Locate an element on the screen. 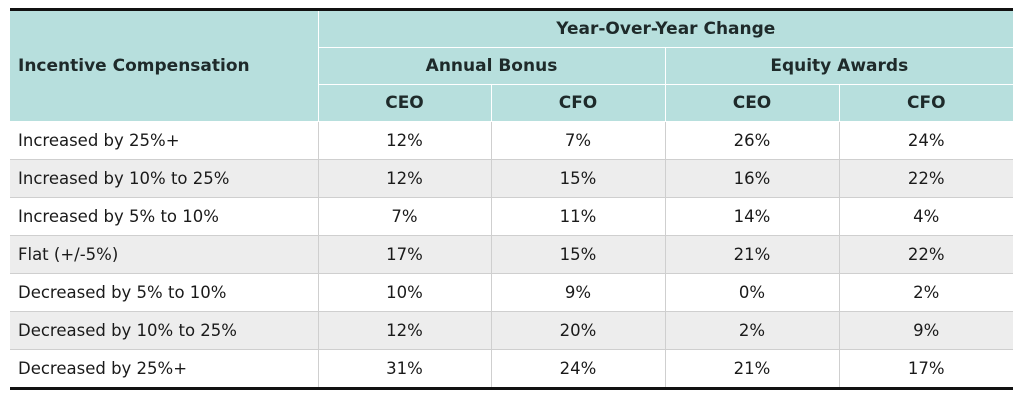 The image size is (1024, 403). row-label: Increased by 5% to 10% is located at coordinates (164, 216).